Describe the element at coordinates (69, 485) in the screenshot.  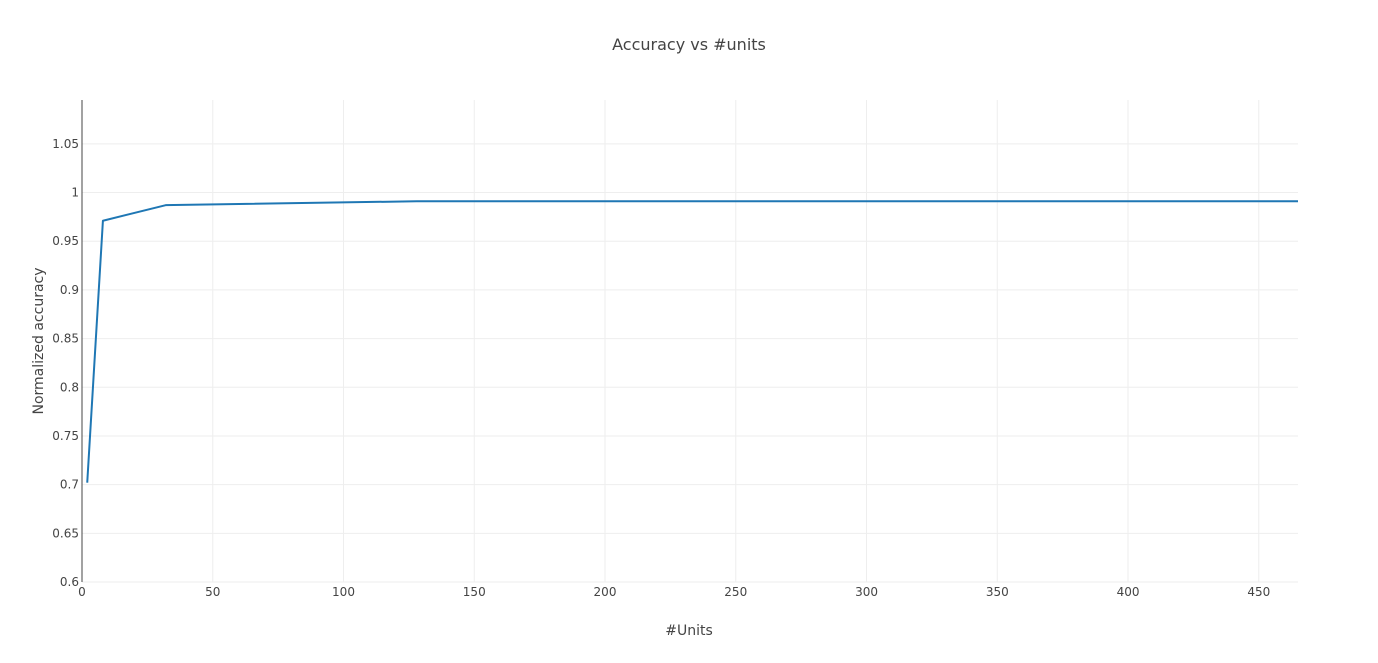
I see `y-tick-label: 0.7` at that location.